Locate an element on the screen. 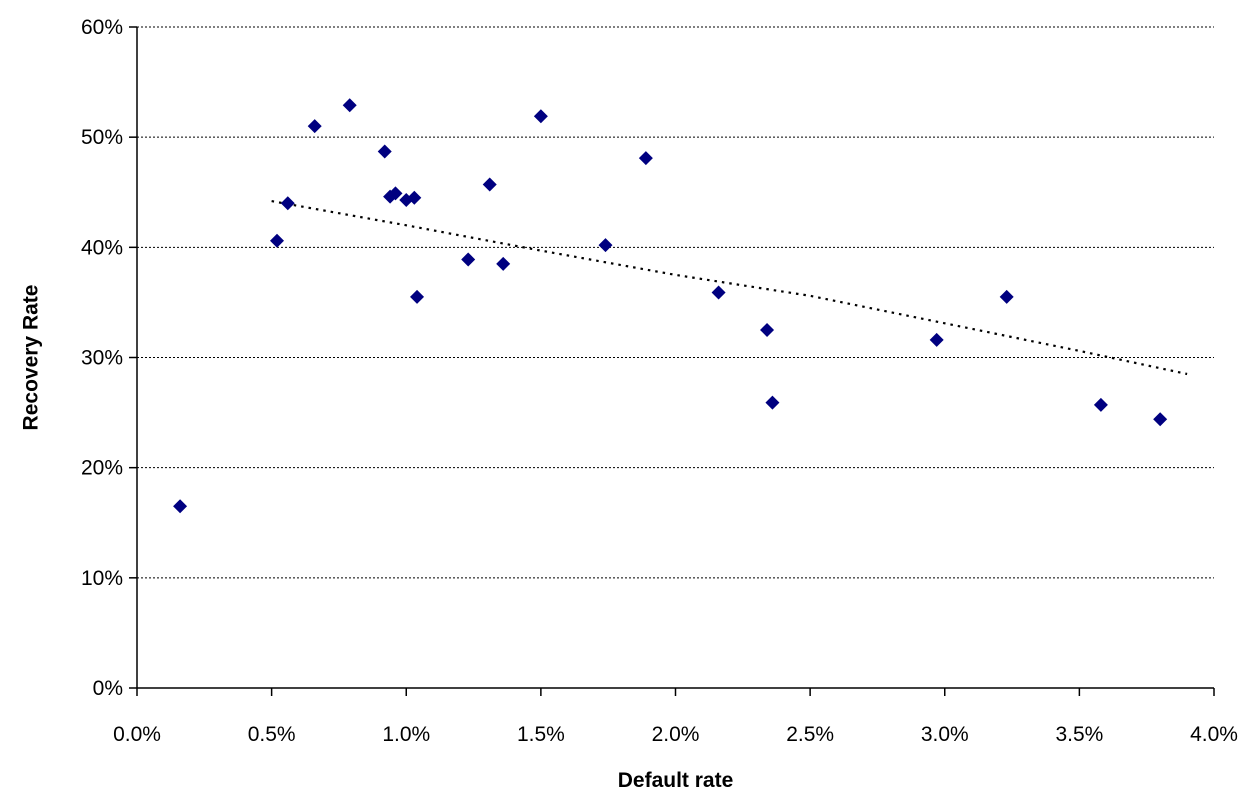 This screenshot has height=795, width=1248. x-tick-label: 0.5% is located at coordinates (272, 734).